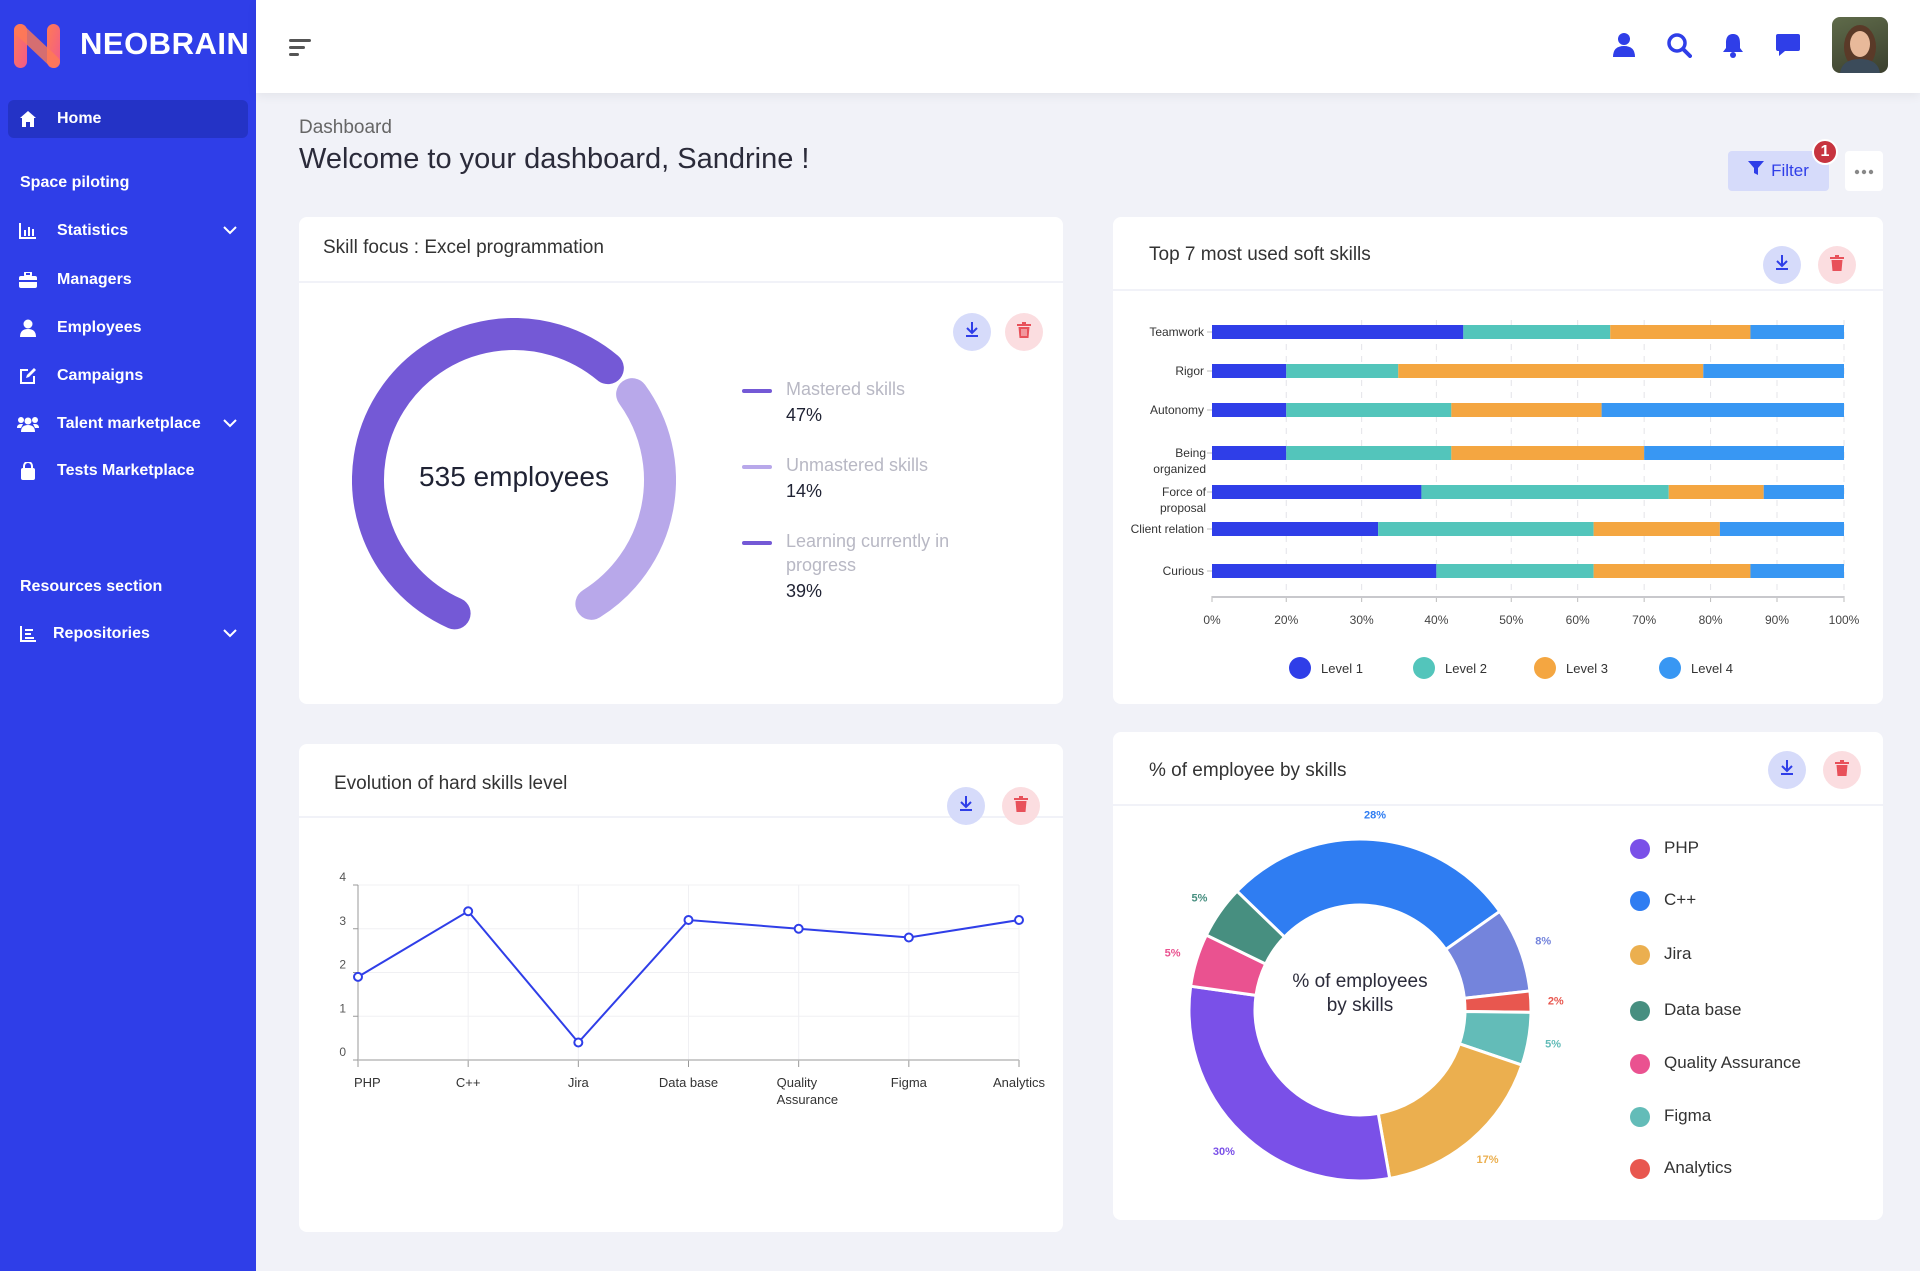 The height and width of the screenshot is (1271, 1920). I want to click on sidebar-item-statistics: Statistics, so click(128, 231).